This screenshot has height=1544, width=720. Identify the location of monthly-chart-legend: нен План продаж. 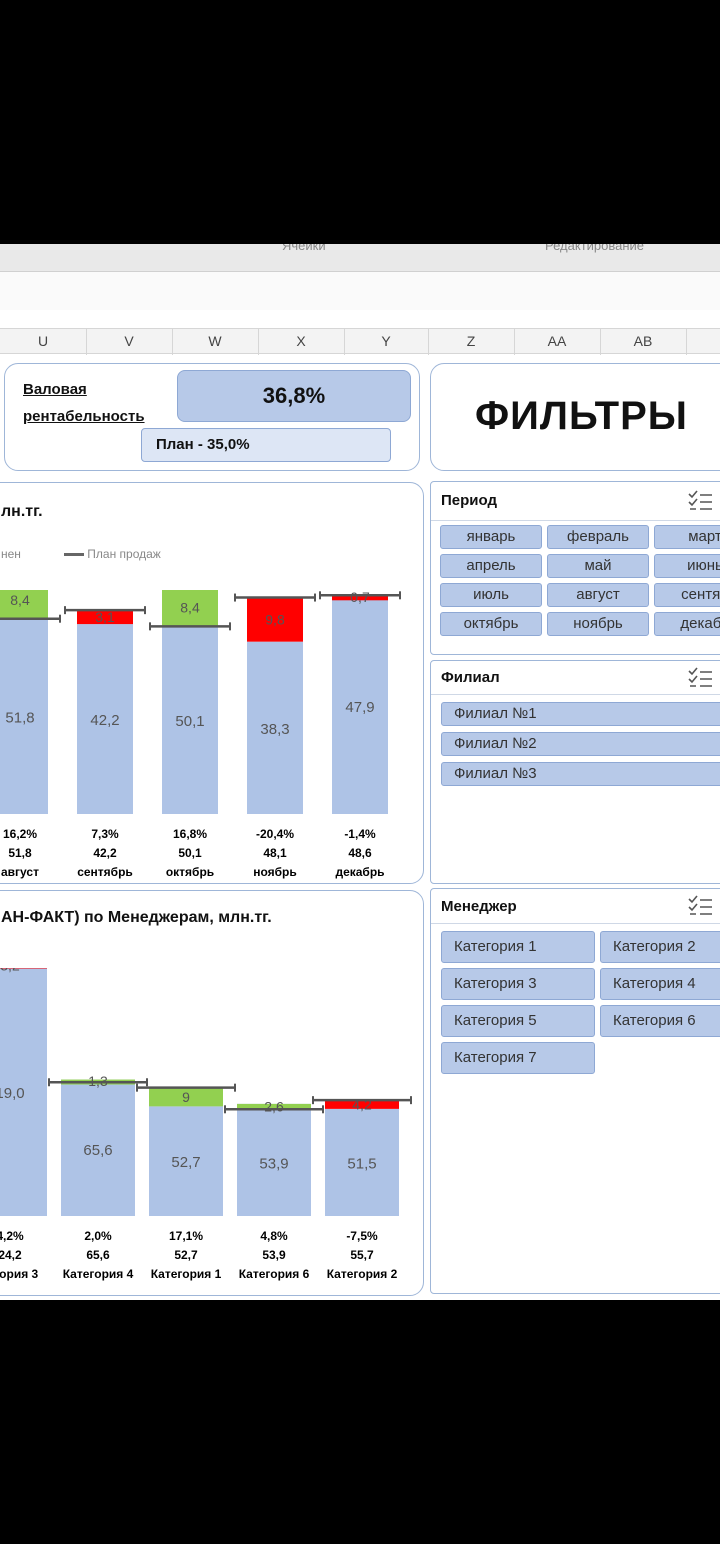
(81, 554).